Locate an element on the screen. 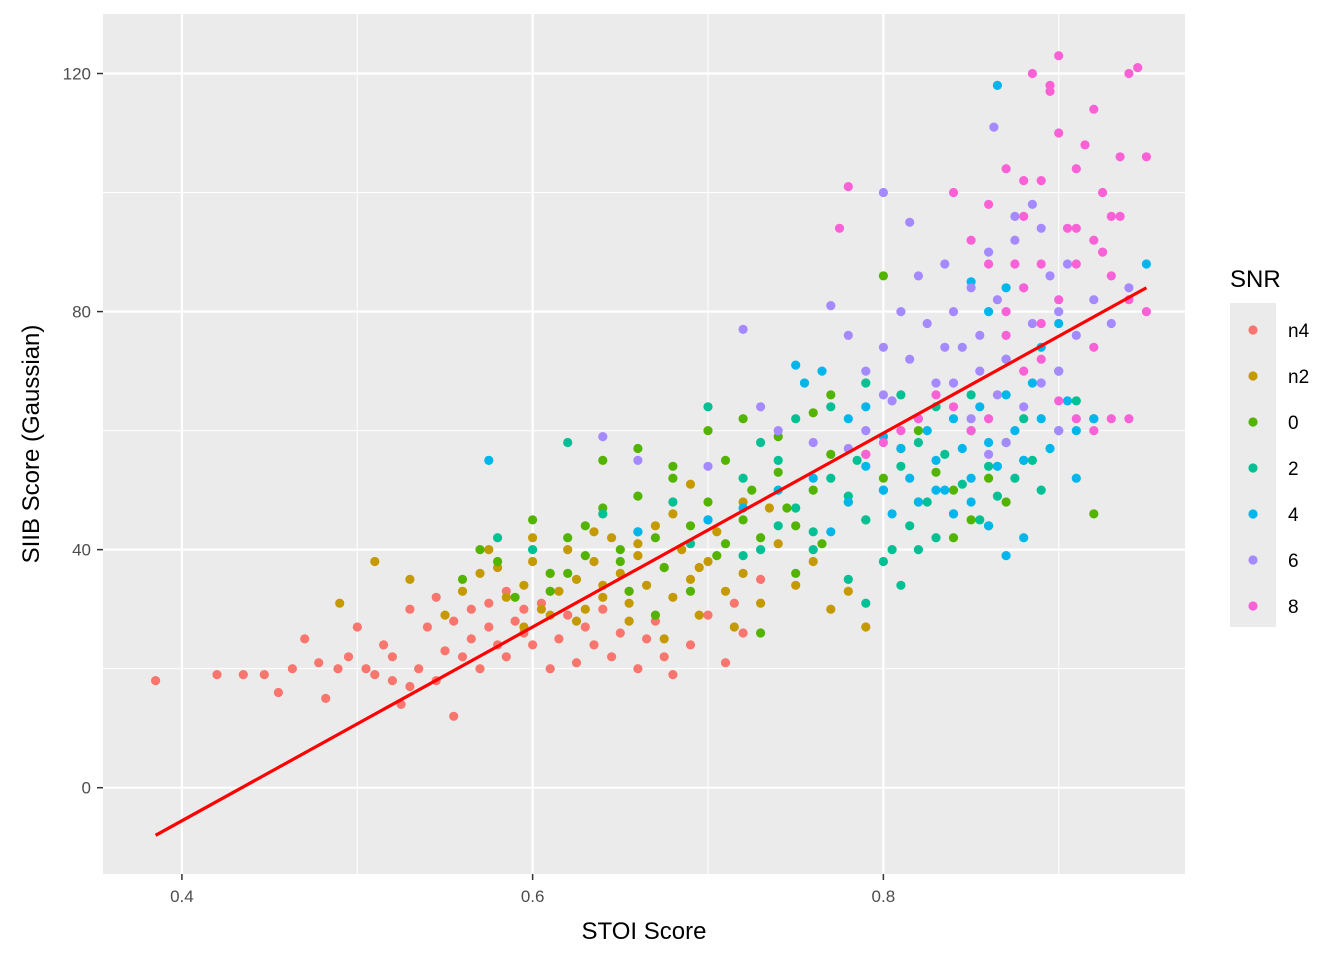 This screenshot has height=960, width=1344. y-tick-label: 80 is located at coordinates (81, 312).